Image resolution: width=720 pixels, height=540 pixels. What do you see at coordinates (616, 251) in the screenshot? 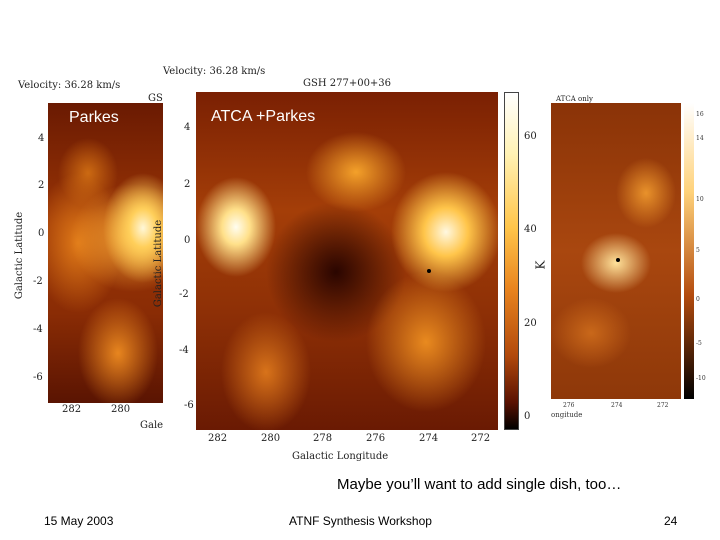
I see `atca-only-map-image` at bounding box center [616, 251].